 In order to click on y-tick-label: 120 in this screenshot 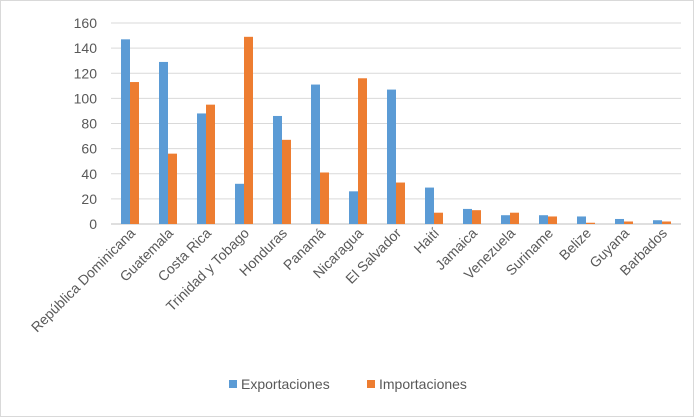, I will do `click(86, 73)`.